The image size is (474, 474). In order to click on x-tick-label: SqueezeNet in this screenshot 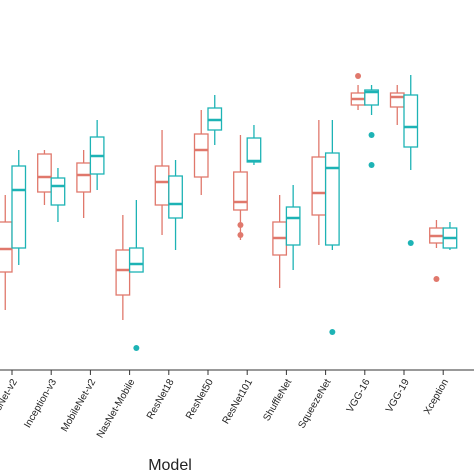, I will do `click(314, 403)`.